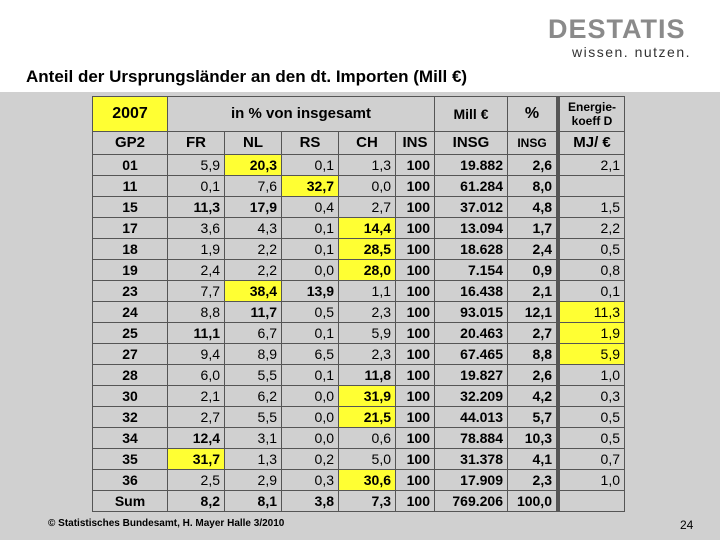 The width and height of the screenshot is (720, 540). I want to click on ch-cell: 0,6, so click(367, 438).